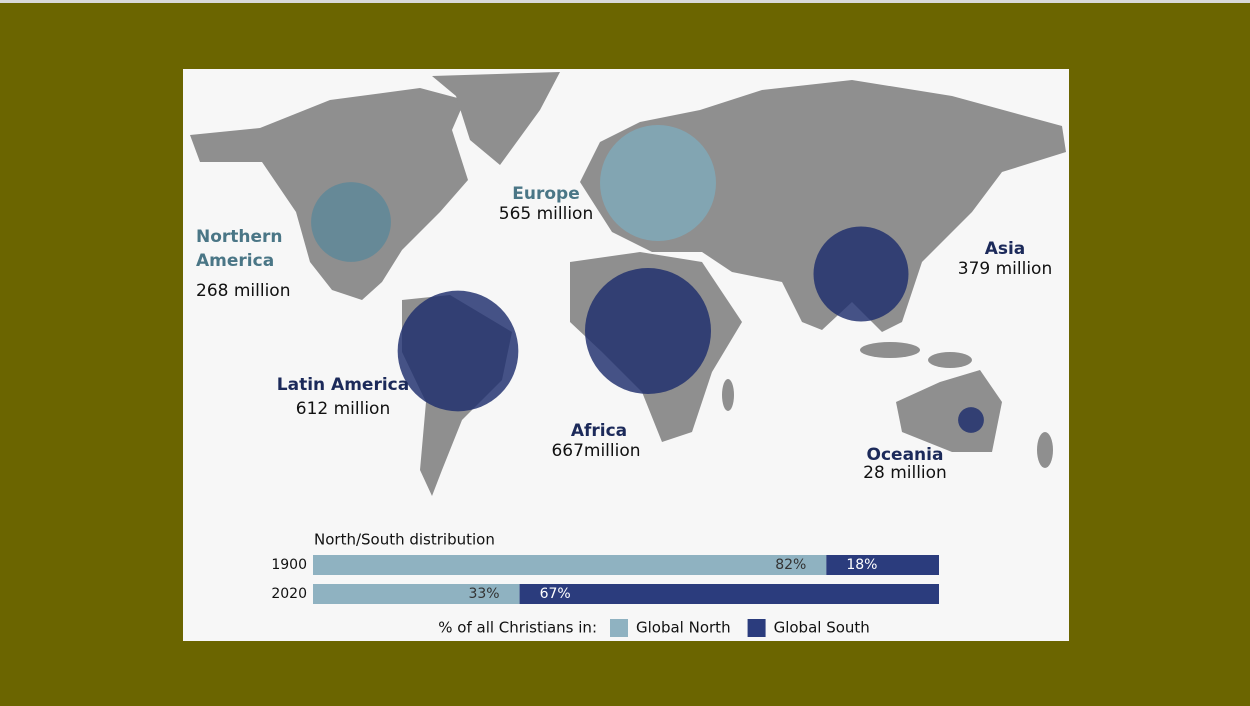 The height and width of the screenshot is (706, 1250). What do you see at coordinates (243, 291) in the screenshot?
I see `region-value: 268 million` at bounding box center [243, 291].